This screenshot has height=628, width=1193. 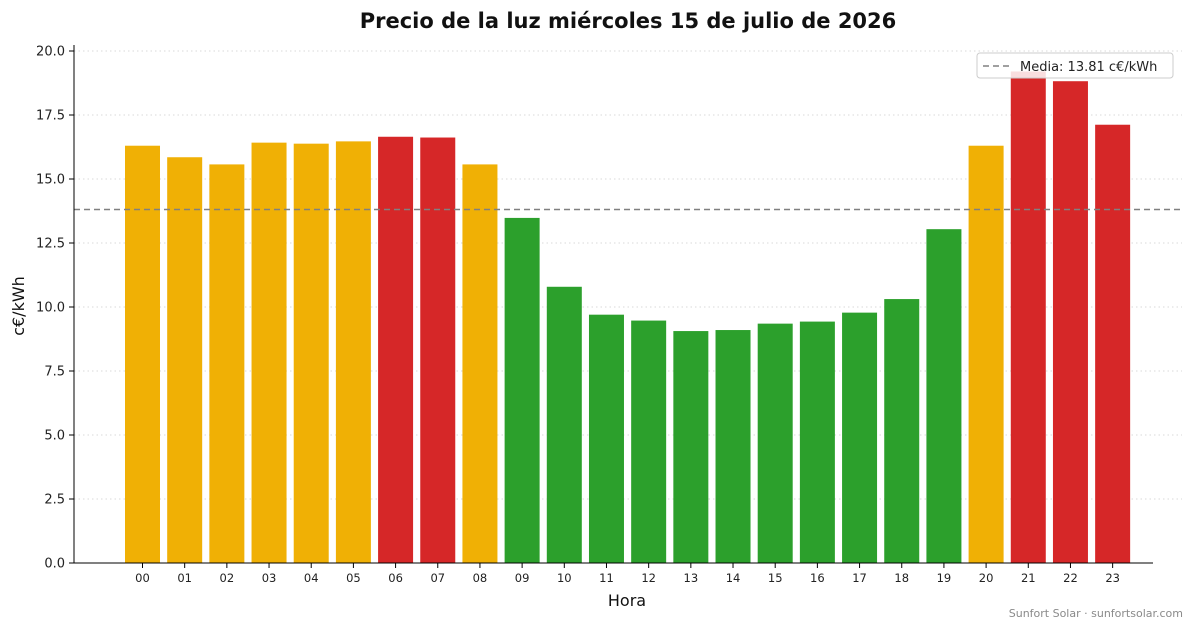 I want to click on x-tick-label: 03, so click(x=269, y=578).